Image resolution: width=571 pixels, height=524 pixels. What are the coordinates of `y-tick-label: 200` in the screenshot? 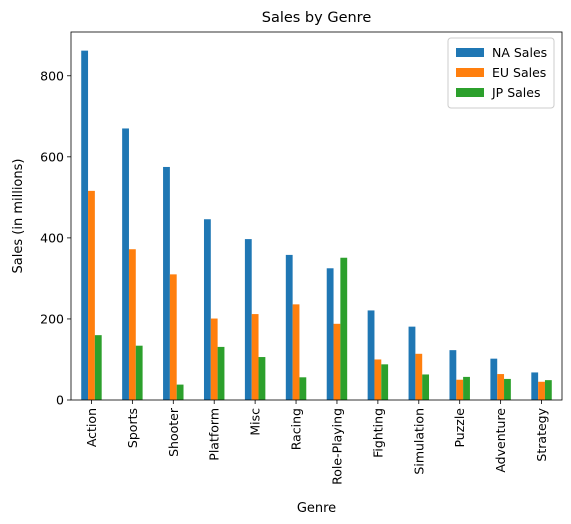 It's located at (52, 318).